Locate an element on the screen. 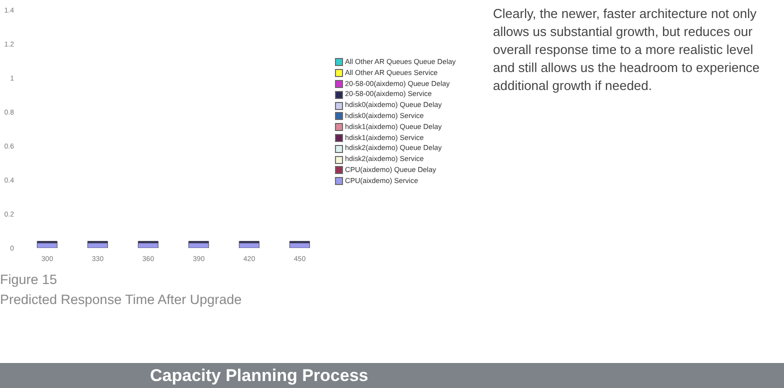 Image resolution: width=784 pixels, height=388 pixels. text: Capacity Planning Process is located at coordinates (259, 376).